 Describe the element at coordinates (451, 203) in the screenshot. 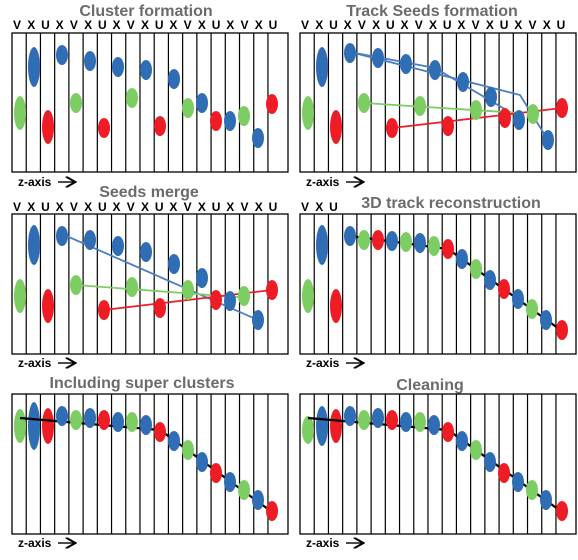

I see `panel-title: 3D track reconstruction` at that location.